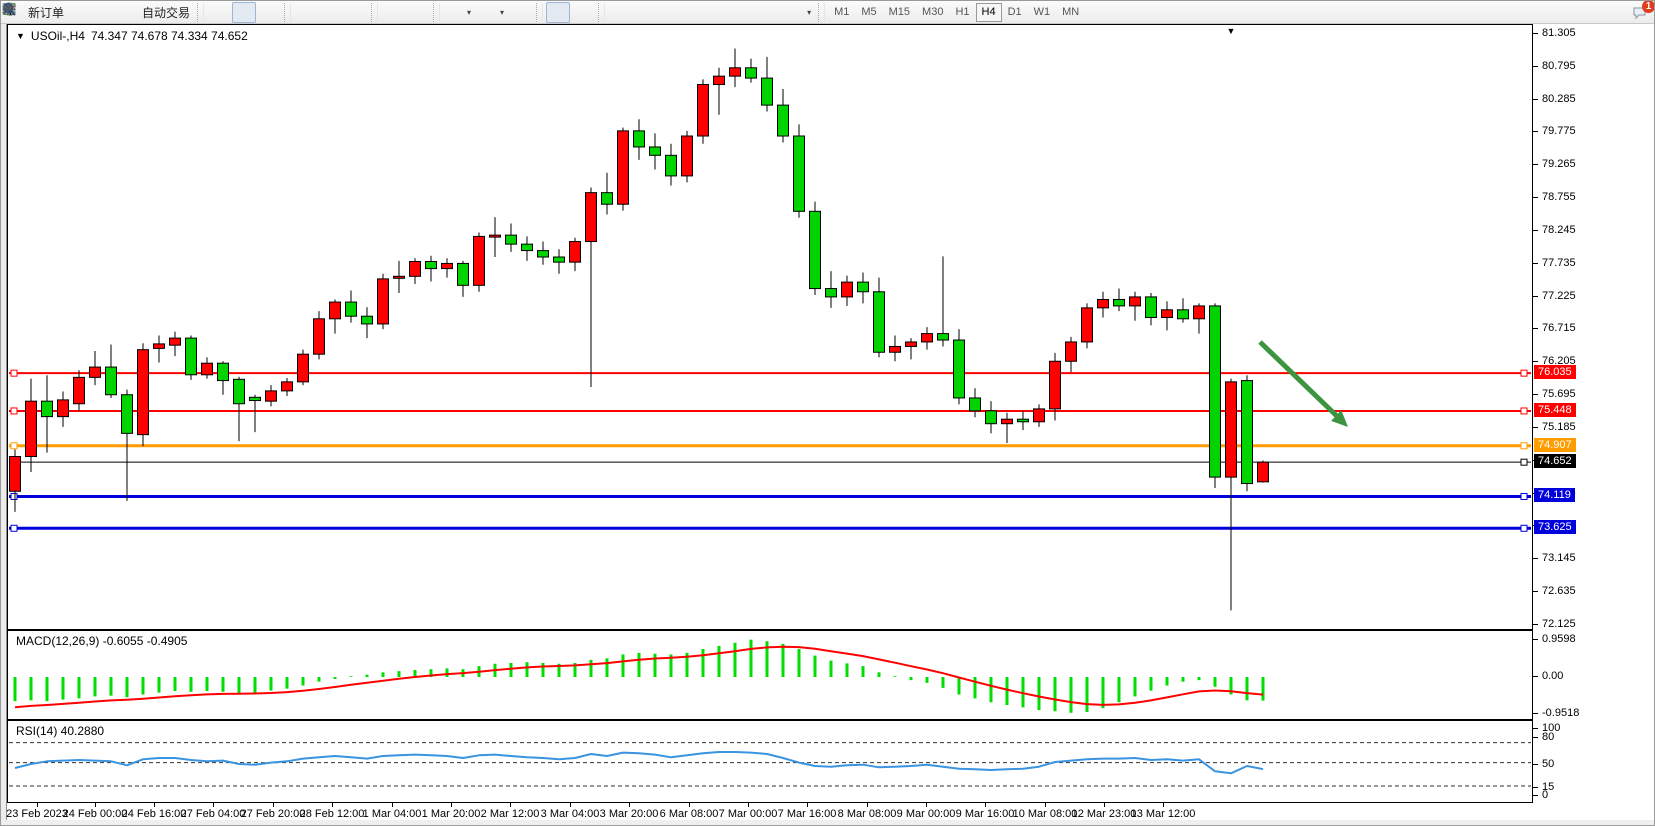  Describe the element at coordinates (962, 12) in the screenshot. I see `timeframe-h1: H1` at that location.